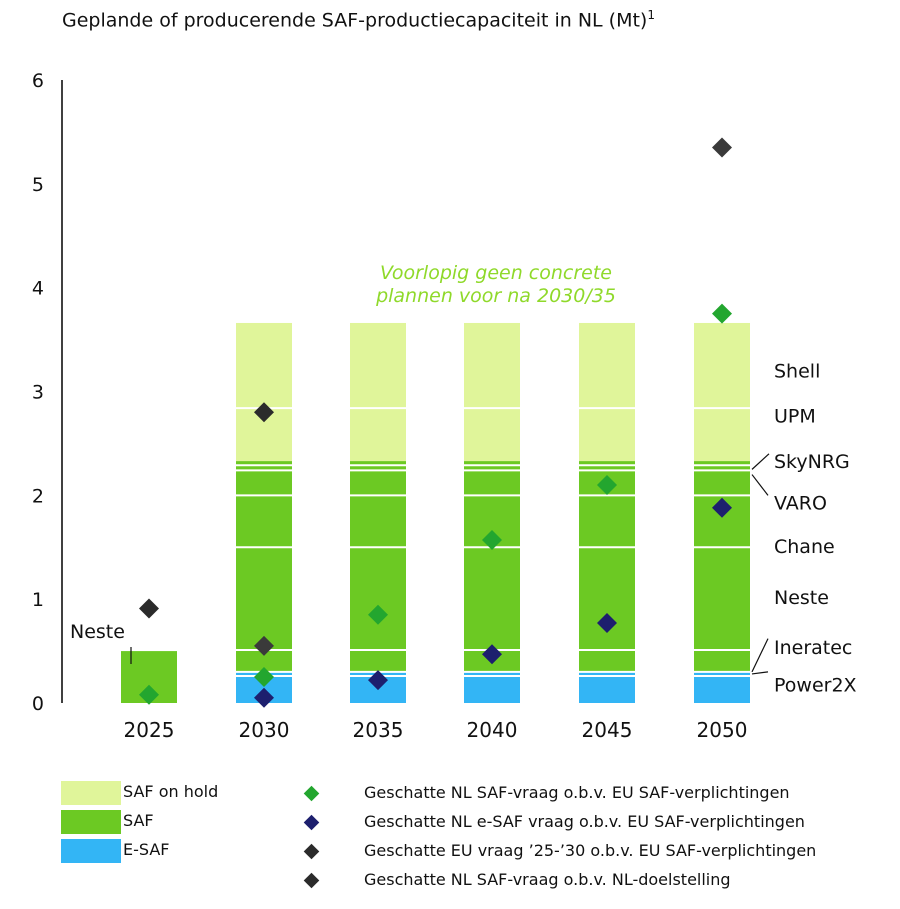 Image resolution: width=900 pixels, height=909 pixels. Describe the element at coordinates (38, 496) in the screenshot. I see `y-tick-label: 2` at that location.